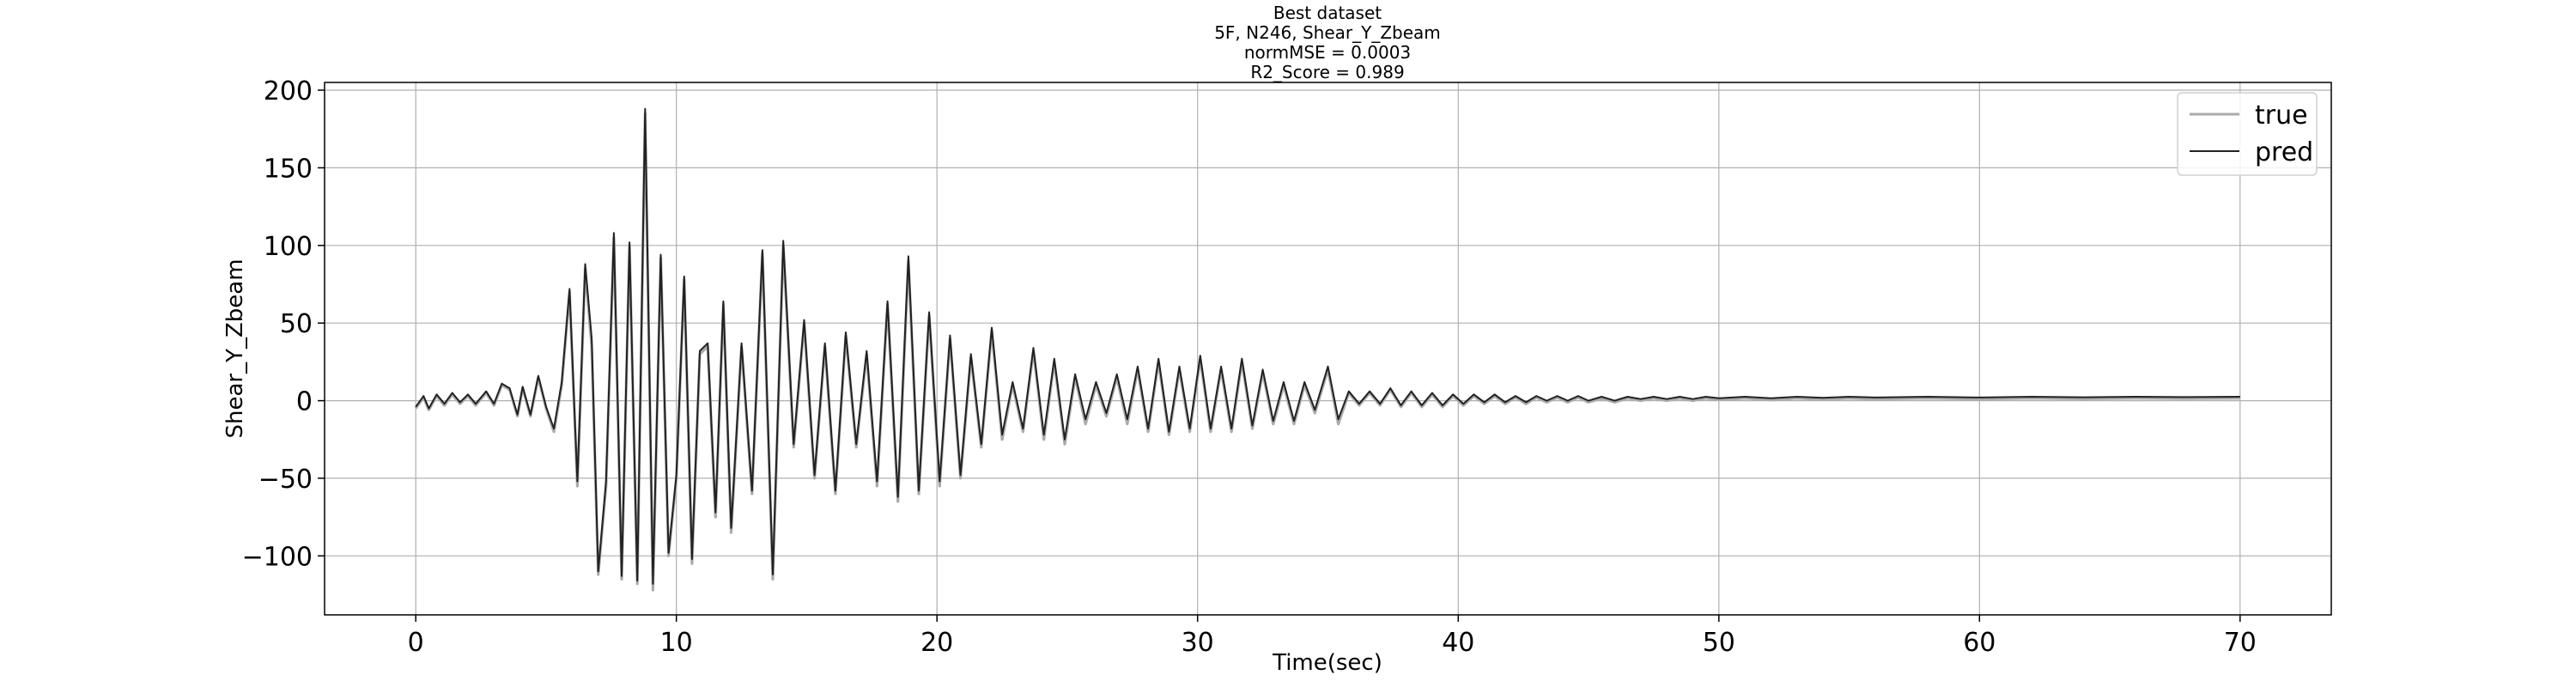  I want to click on title-line-2: 5F, N246, Shear_Y_Zbeam, so click(1327, 32).